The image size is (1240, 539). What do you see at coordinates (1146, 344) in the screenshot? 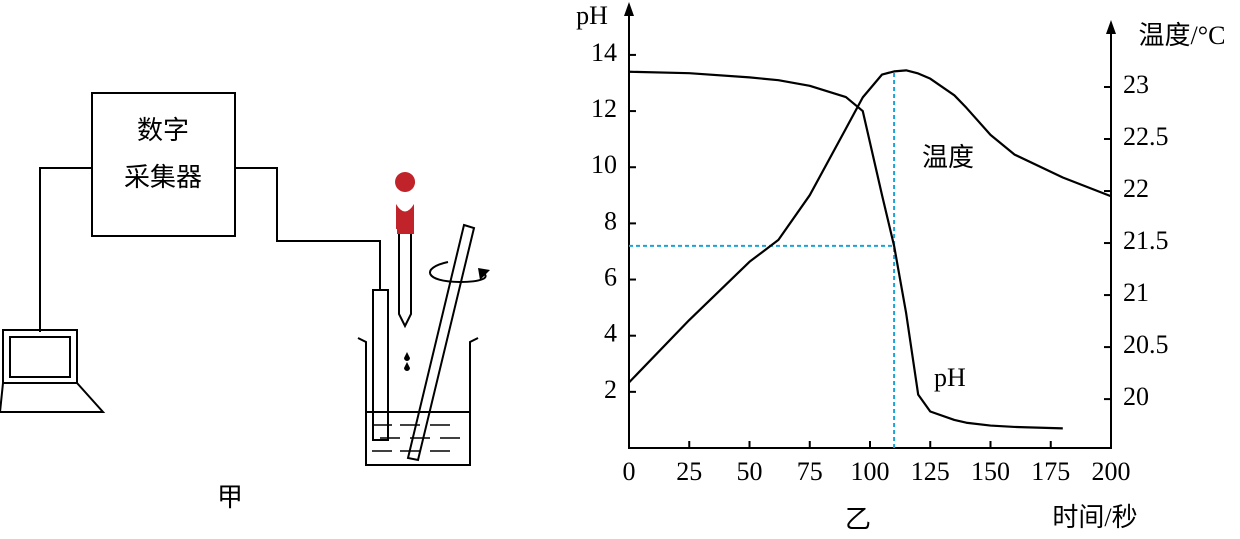
I see `y2-tick-label: 20.5` at bounding box center [1146, 344].